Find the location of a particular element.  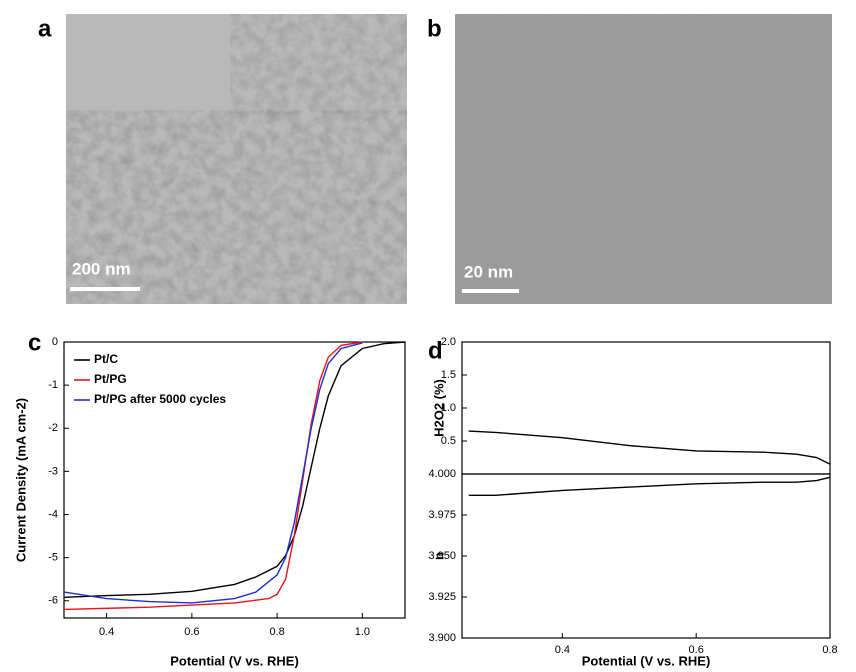

y-tick-label: -6 is located at coordinates (53, 601).